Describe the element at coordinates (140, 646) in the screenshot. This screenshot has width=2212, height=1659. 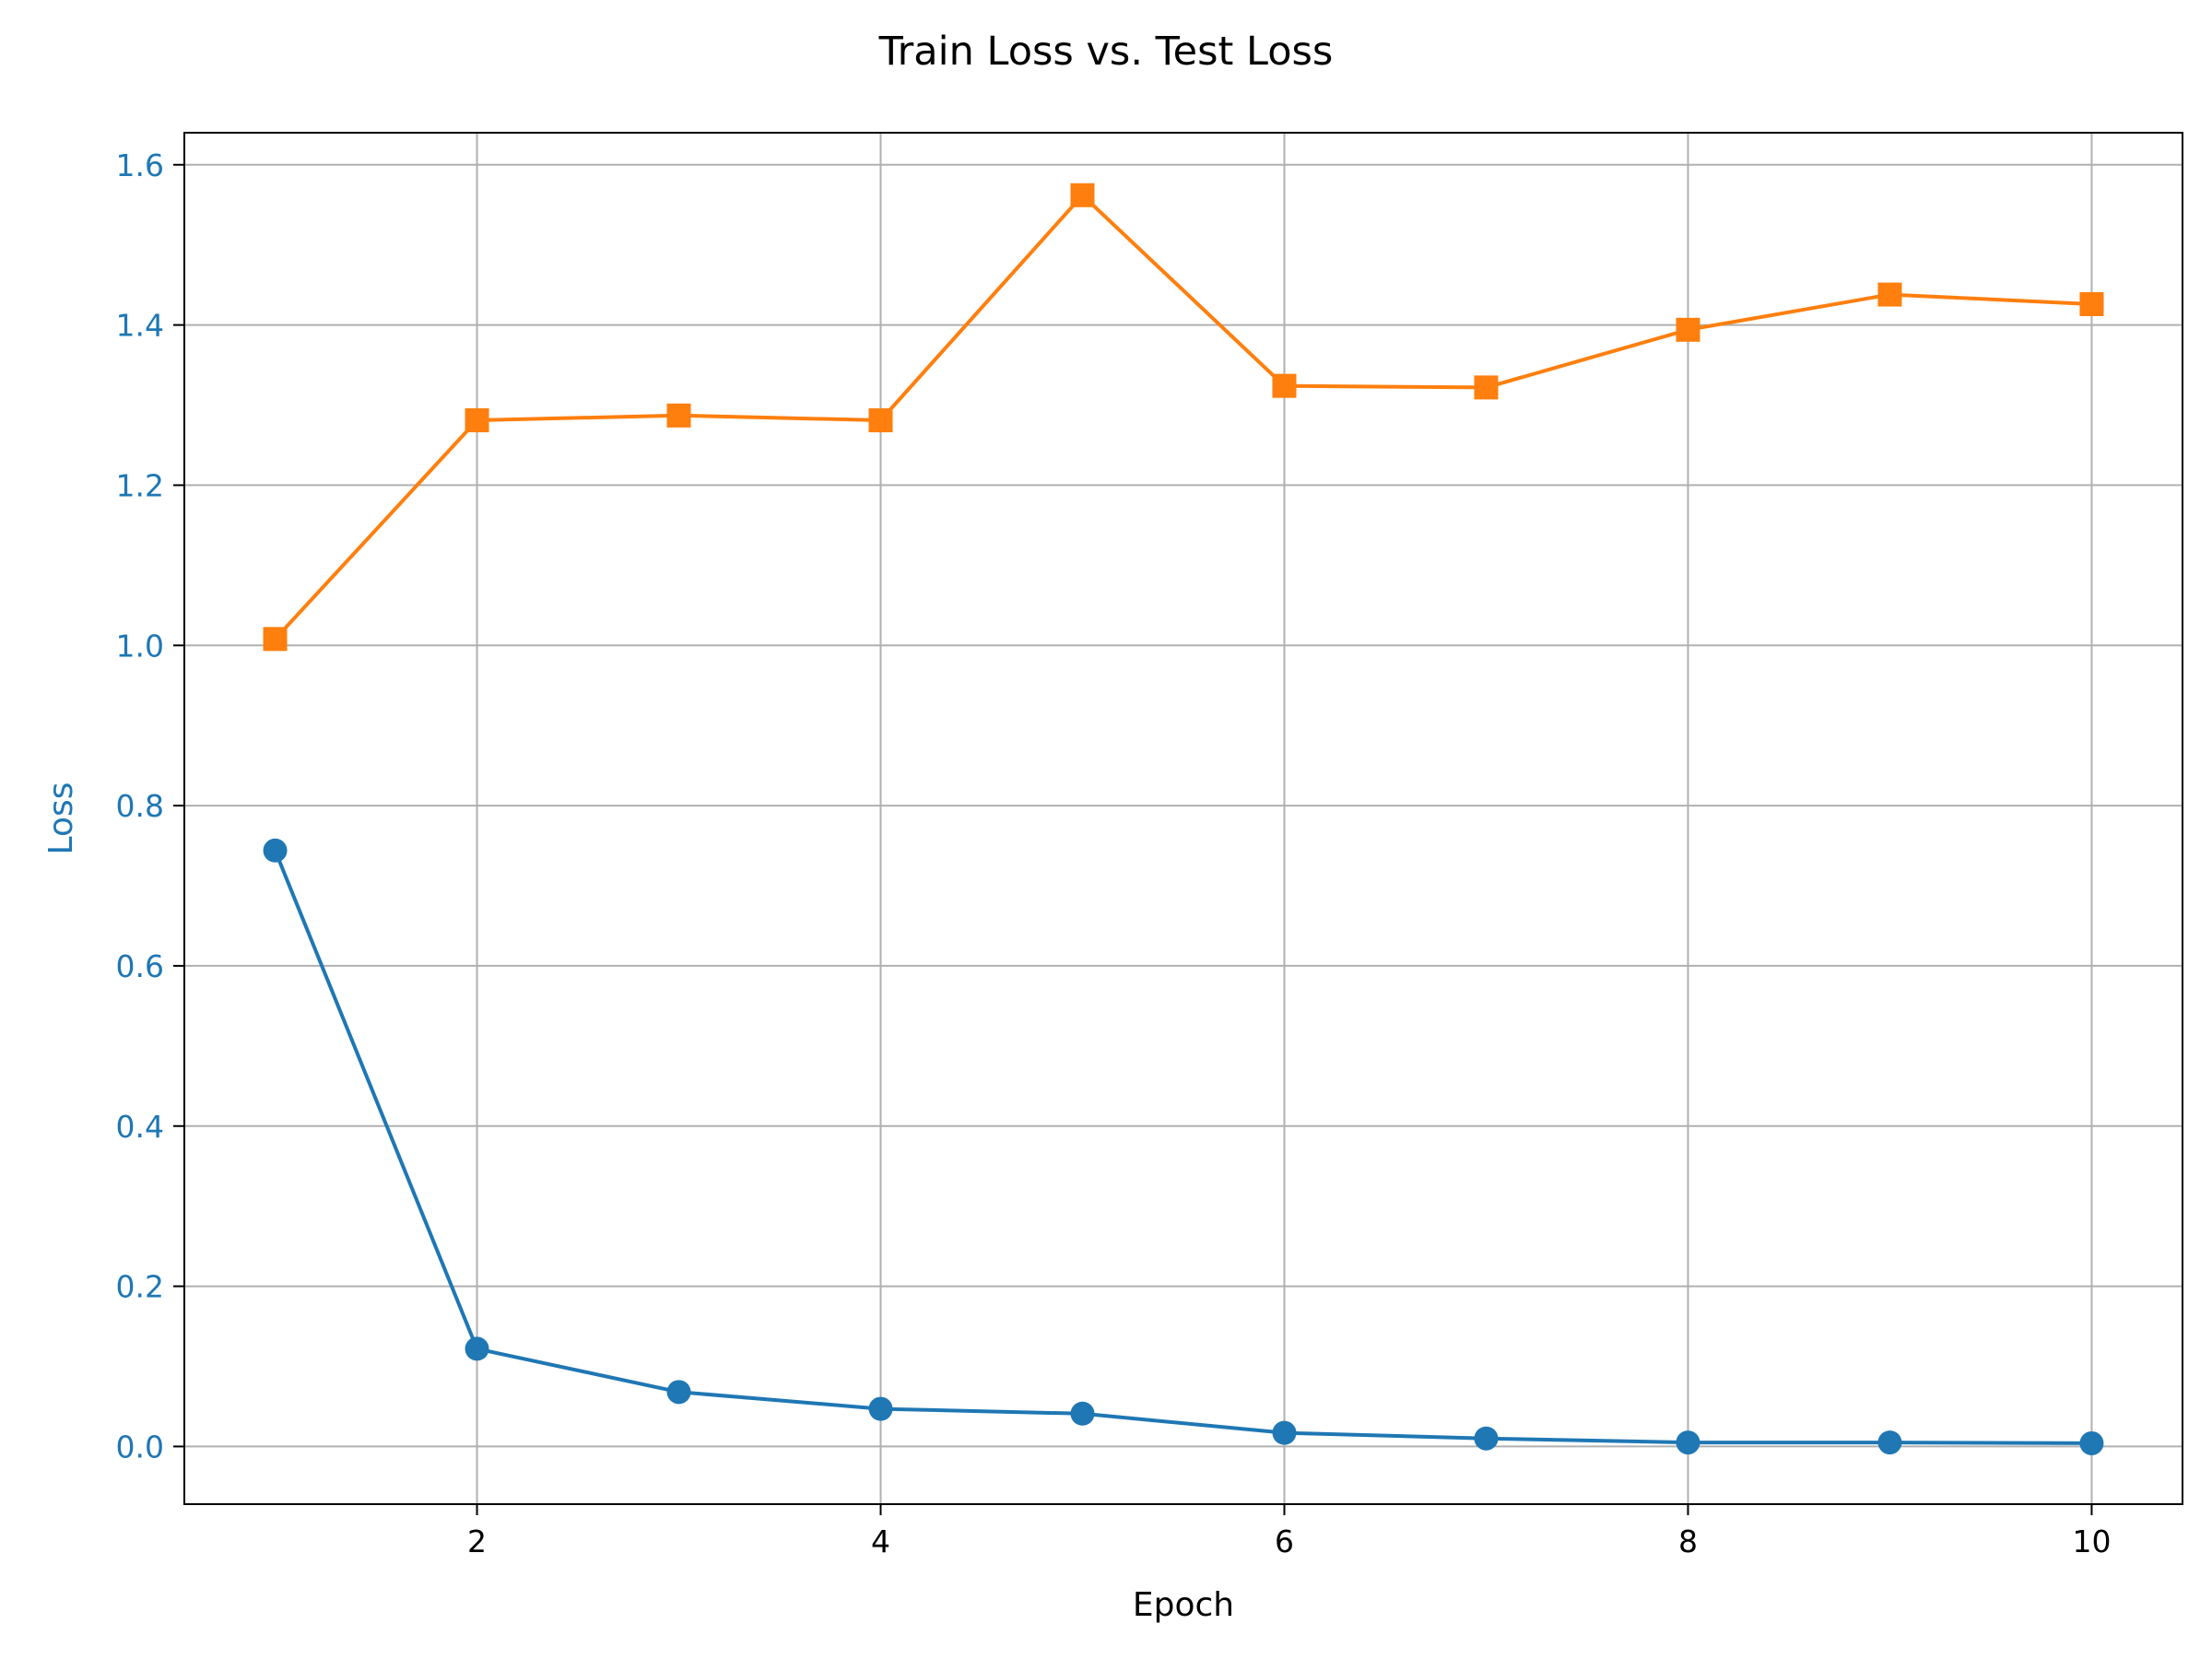
I see `y-tick-label: 1.0` at that location.